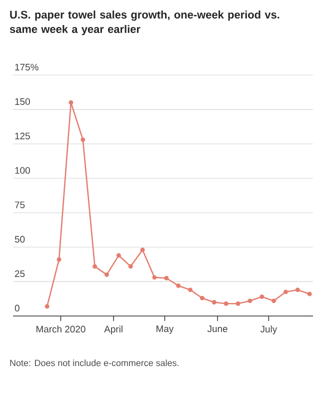  What do you see at coordinates (61, 329) in the screenshot?
I see `x-tick-label: March 2020` at bounding box center [61, 329].